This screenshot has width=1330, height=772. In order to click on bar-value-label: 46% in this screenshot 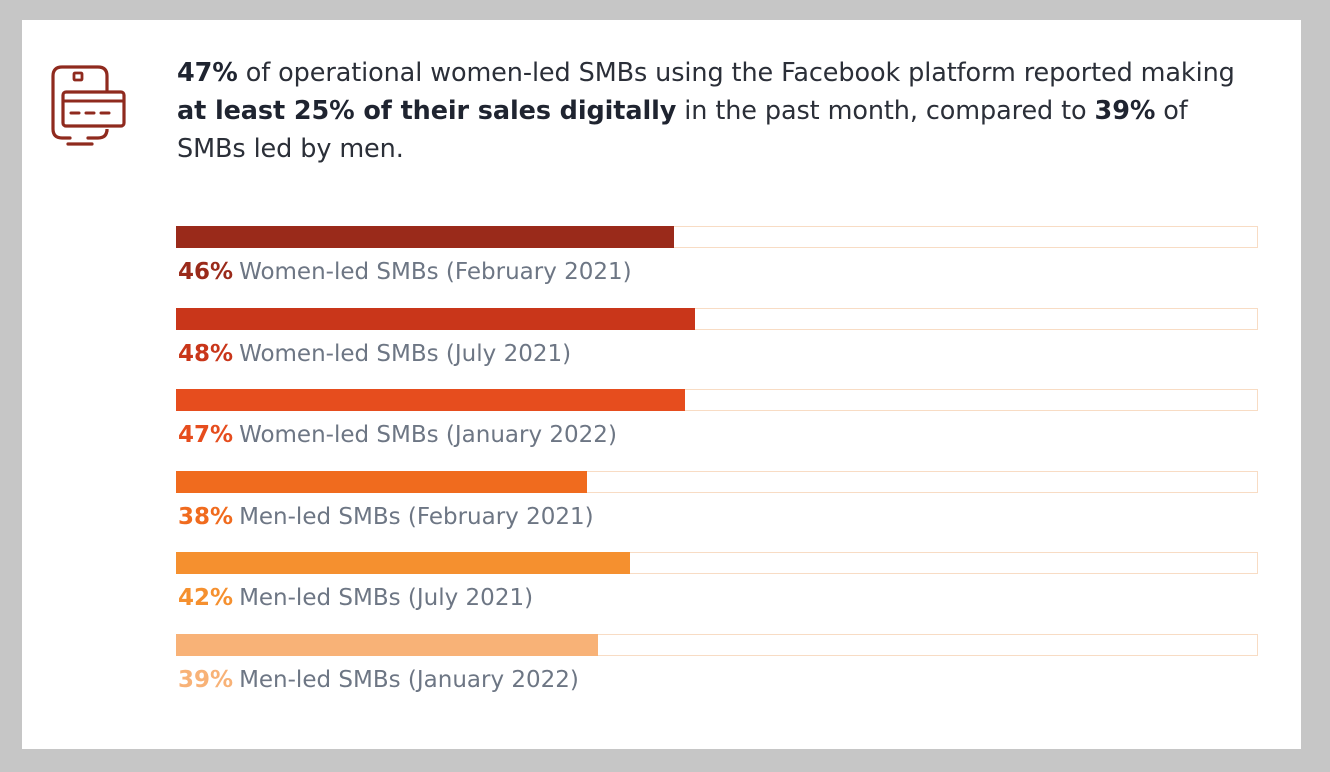, I will do `click(206, 272)`.